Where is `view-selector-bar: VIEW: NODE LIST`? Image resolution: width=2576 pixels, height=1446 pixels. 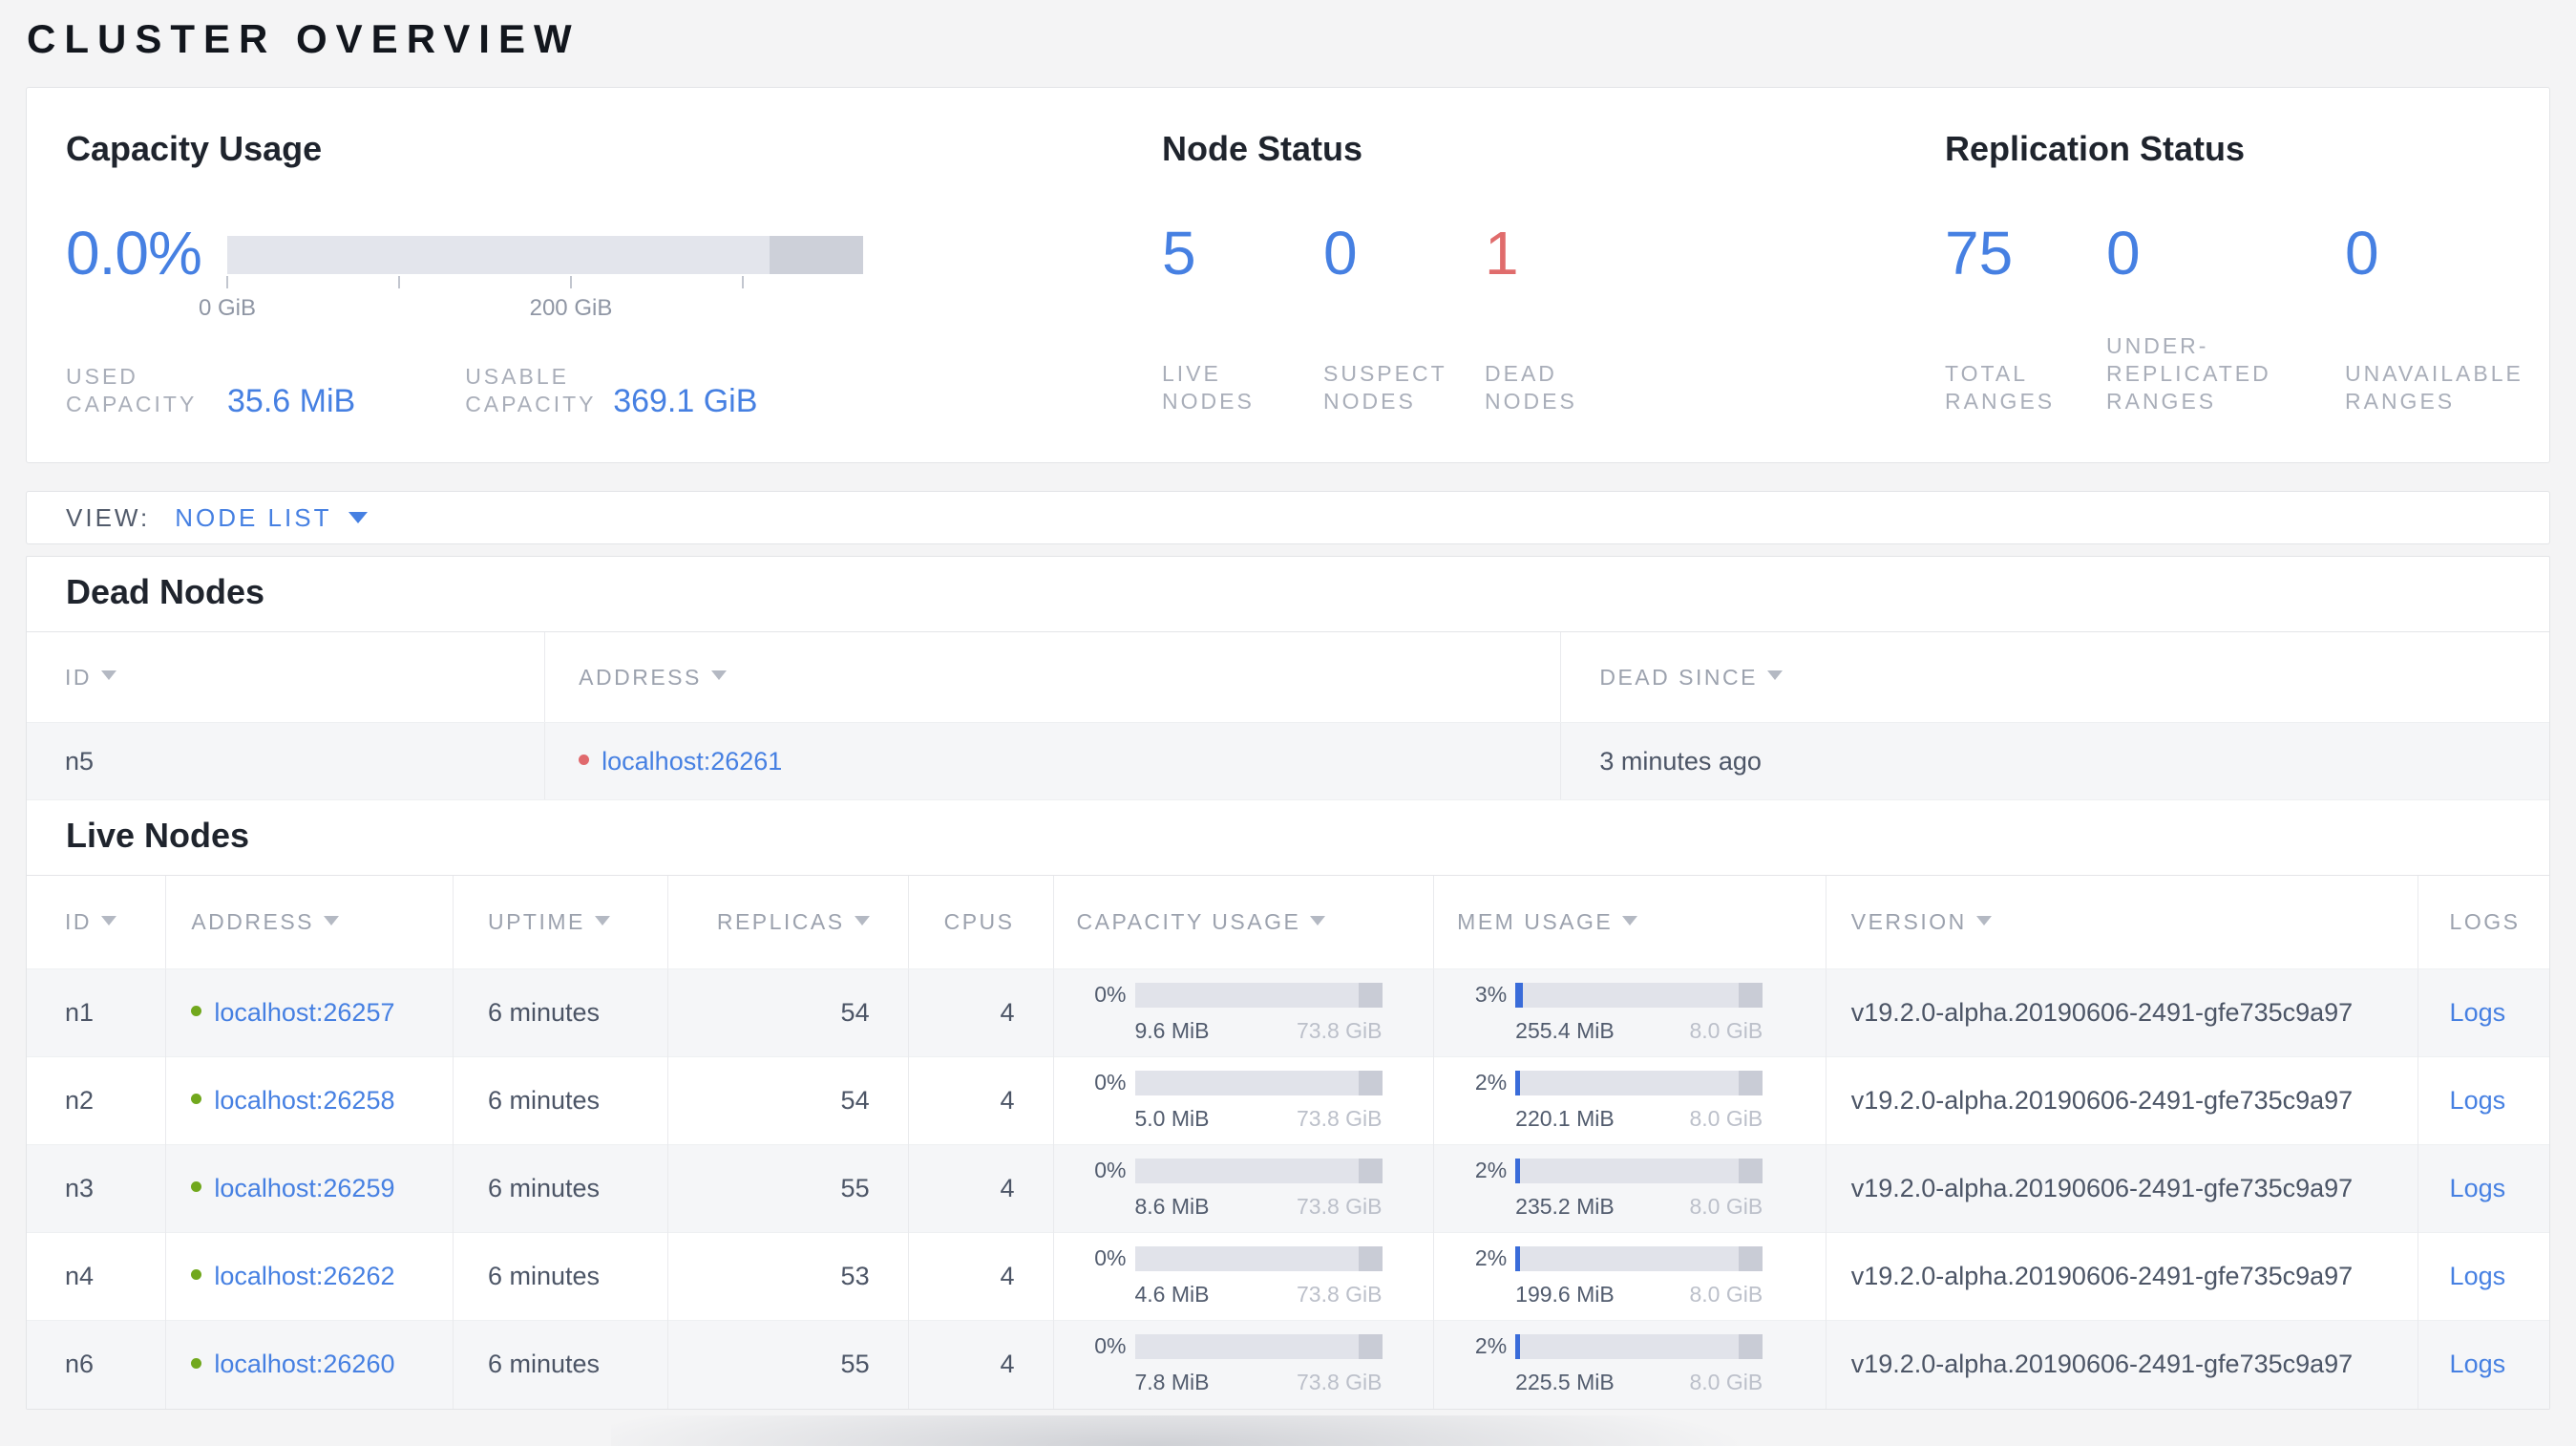 view-selector-bar: VIEW: NODE LIST is located at coordinates (1288, 517).